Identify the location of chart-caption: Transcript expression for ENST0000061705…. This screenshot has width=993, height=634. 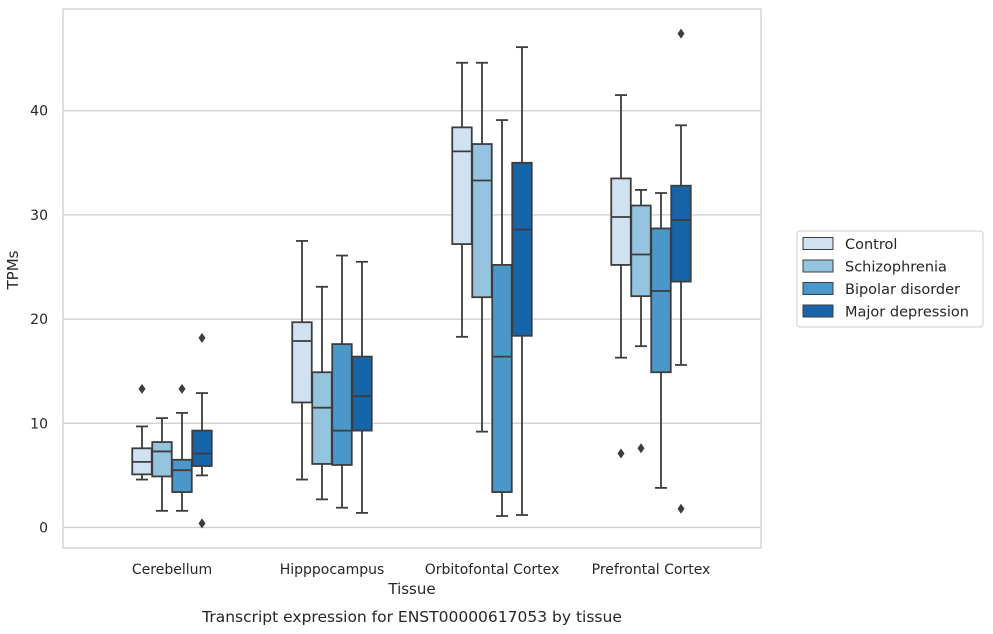
(411, 617).